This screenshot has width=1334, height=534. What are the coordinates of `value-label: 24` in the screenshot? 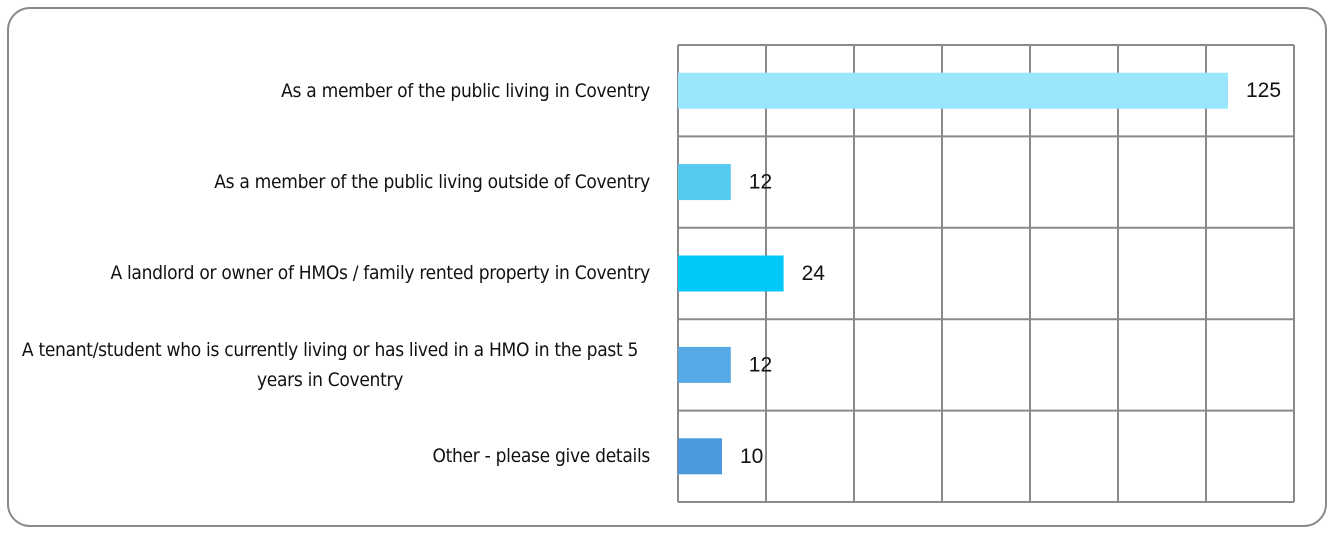 It's located at (814, 273).